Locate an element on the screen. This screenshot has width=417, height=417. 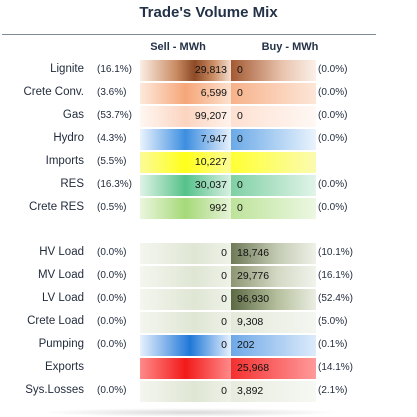
buy-value: 29,776 is located at coordinates (253, 276).